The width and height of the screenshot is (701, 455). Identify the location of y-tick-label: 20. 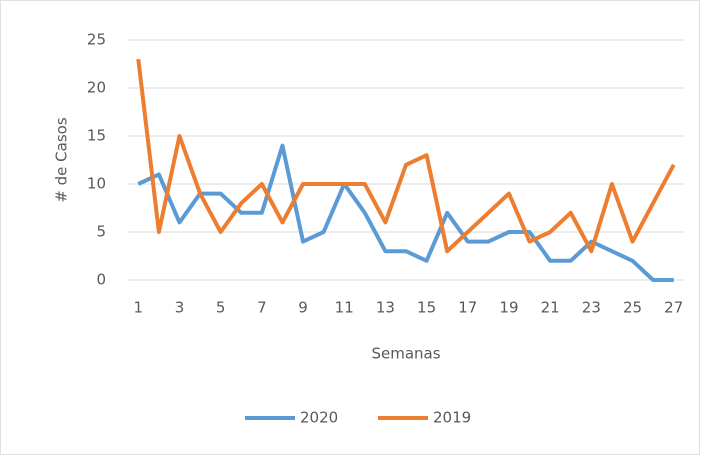
(96, 88).